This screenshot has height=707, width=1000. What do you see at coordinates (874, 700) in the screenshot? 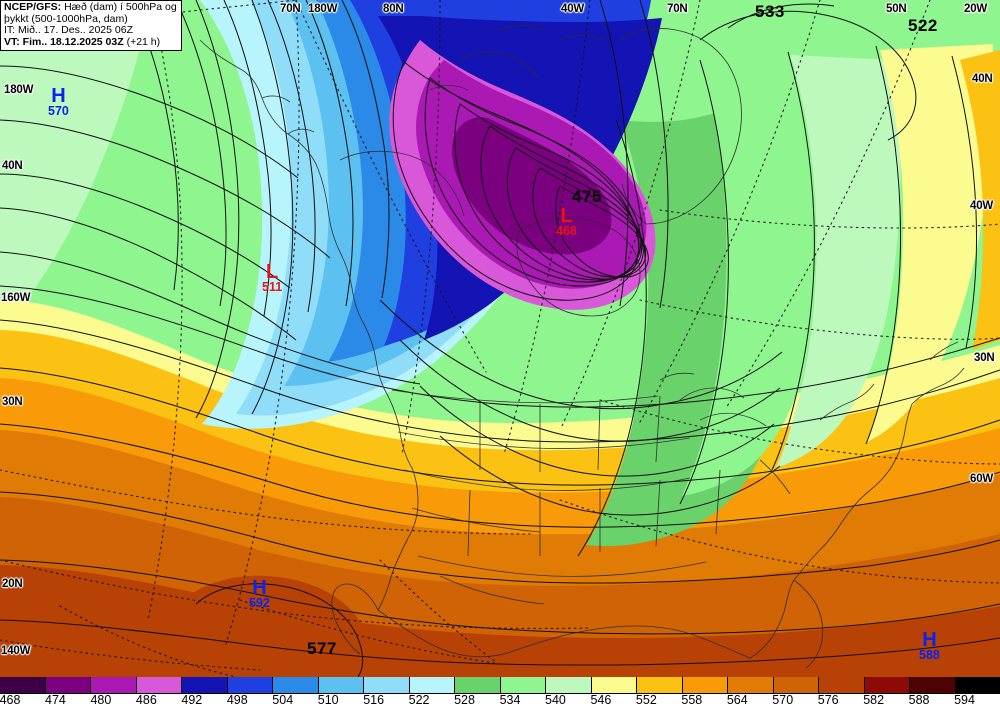
I see `colorbar-tick-label: 582` at bounding box center [874, 700].